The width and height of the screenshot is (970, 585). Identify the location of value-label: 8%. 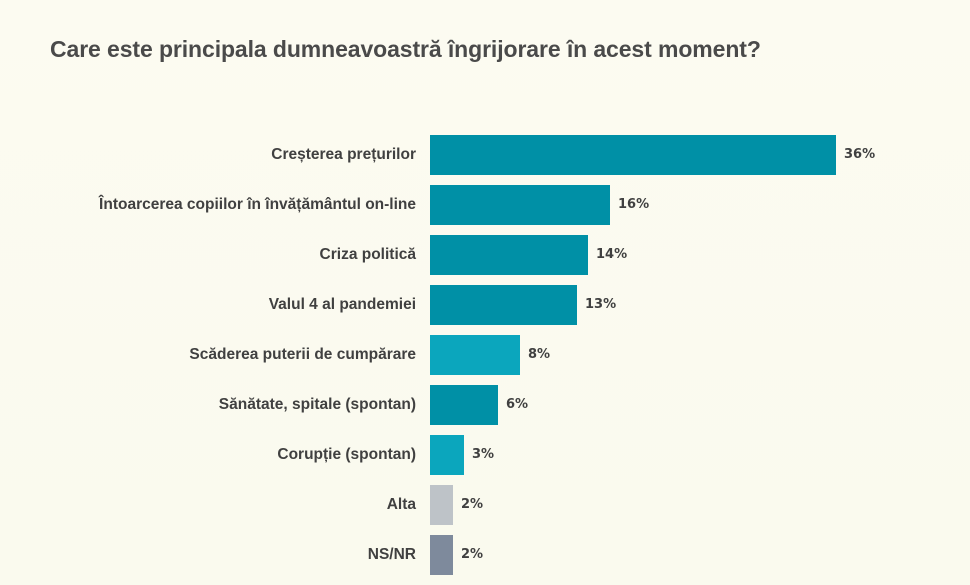
(539, 354).